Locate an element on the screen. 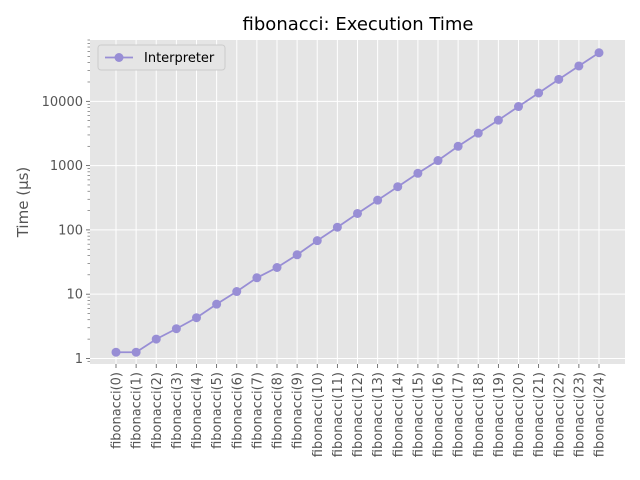 This screenshot has height=480, width=640. y-axis: 1 10 100 1000 10000 is located at coordinates (66, 203).